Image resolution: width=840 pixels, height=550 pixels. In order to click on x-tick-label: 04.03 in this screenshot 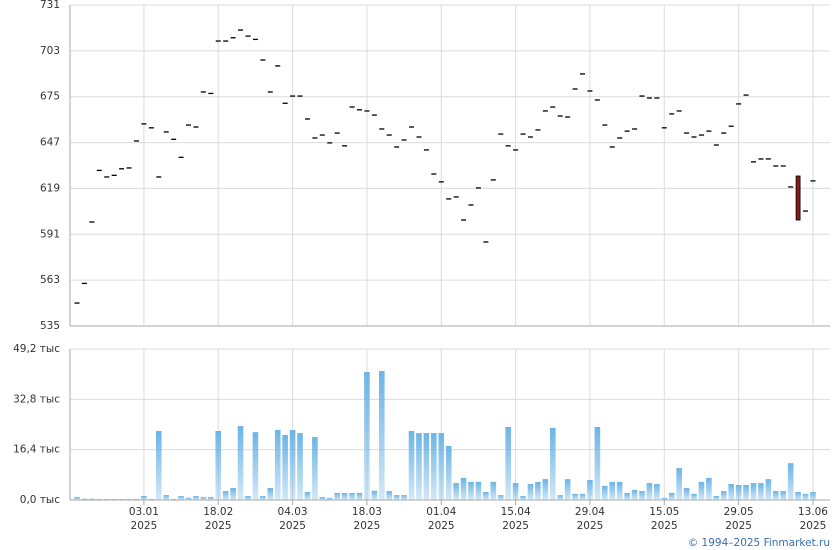, I will do `click(293, 512)`.